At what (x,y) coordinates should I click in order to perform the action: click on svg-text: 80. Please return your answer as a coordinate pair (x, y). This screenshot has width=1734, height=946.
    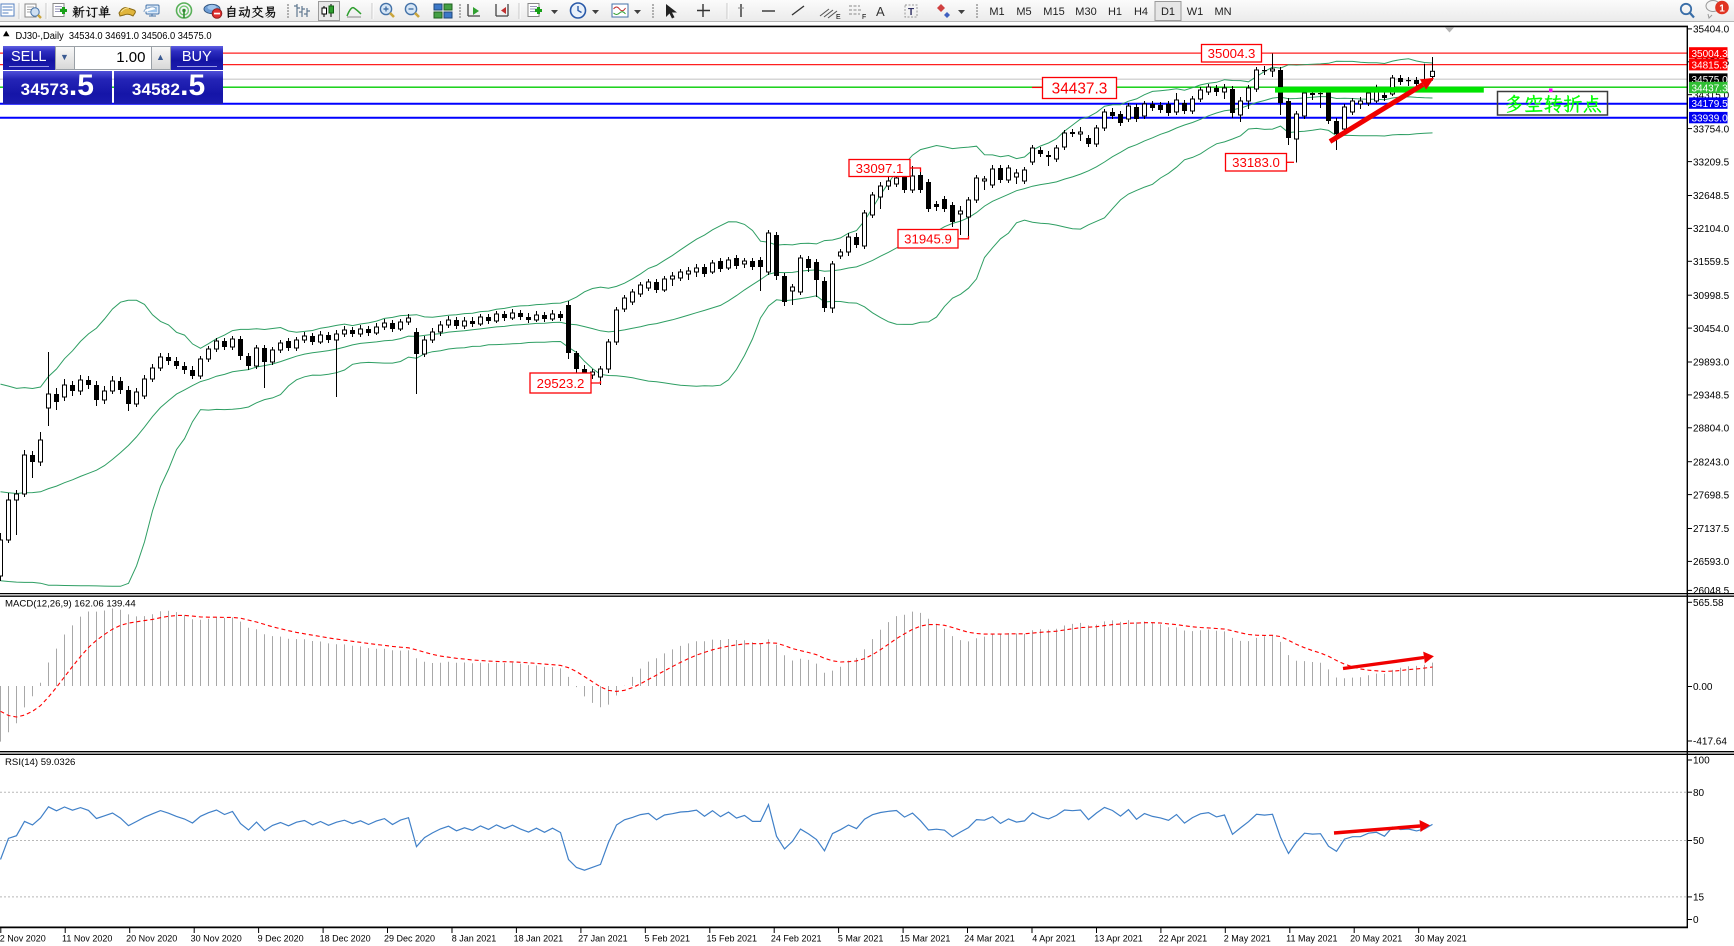
    Looking at the image, I should click on (1699, 793).